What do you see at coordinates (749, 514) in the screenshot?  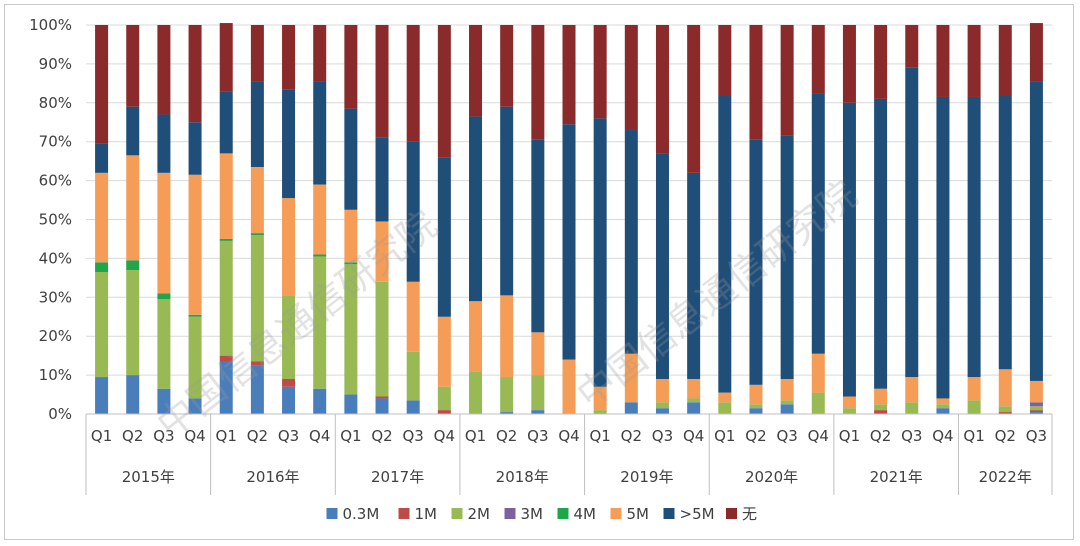 I see `legend-label: 无` at bounding box center [749, 514].